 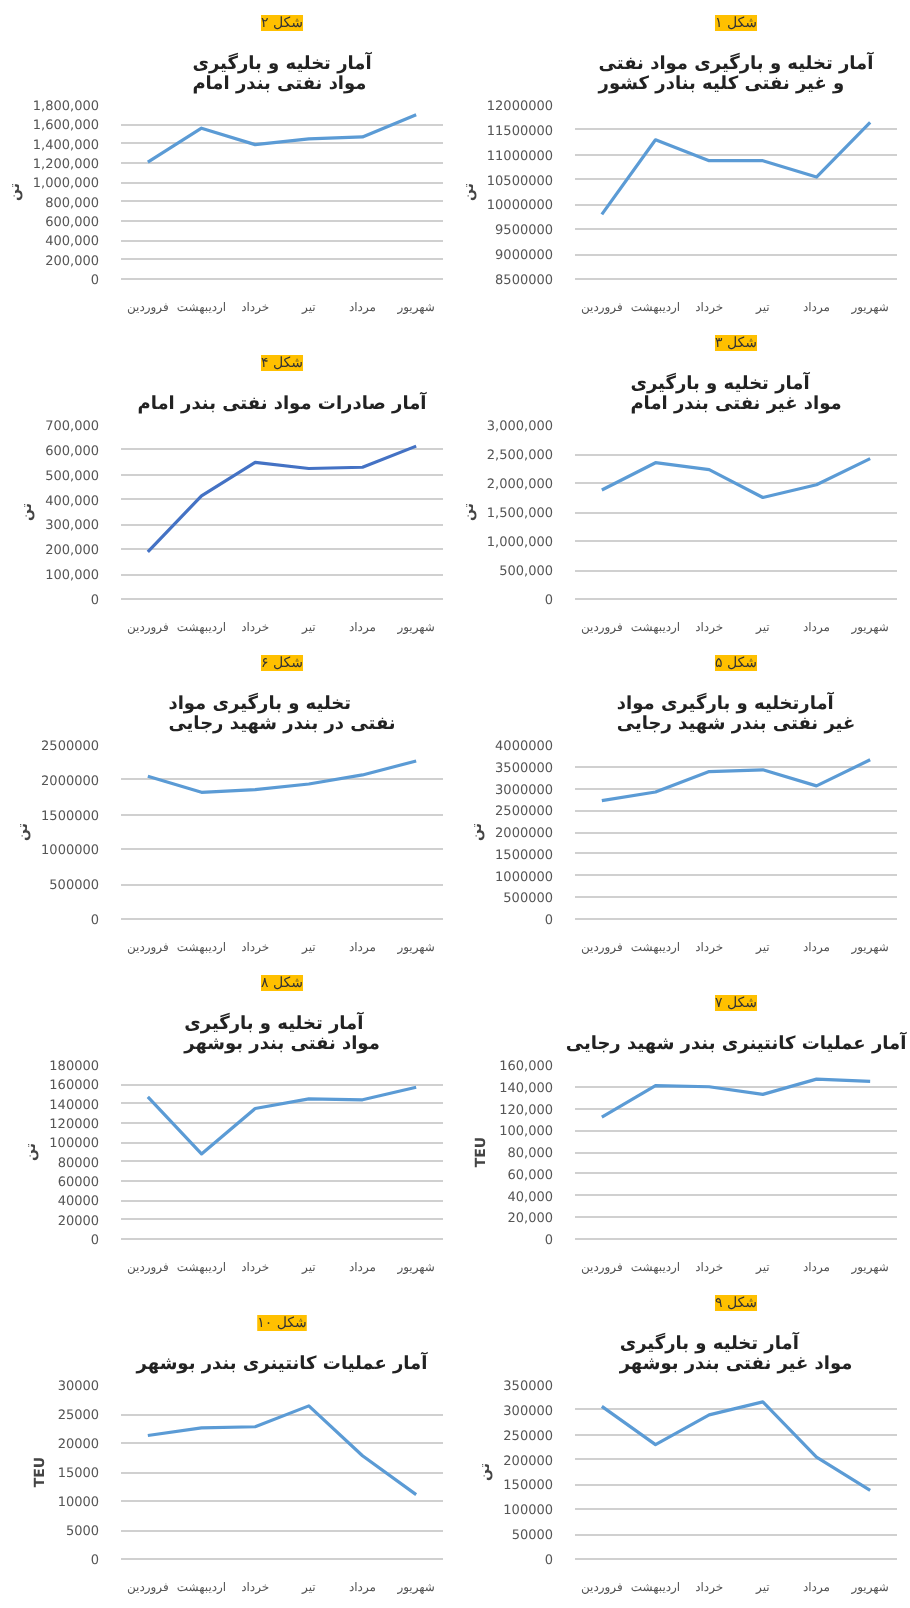 I want to click on chart-title: آمار عملیات کانتینری بندر شهید رجایی, so click(x=737, y=1043).